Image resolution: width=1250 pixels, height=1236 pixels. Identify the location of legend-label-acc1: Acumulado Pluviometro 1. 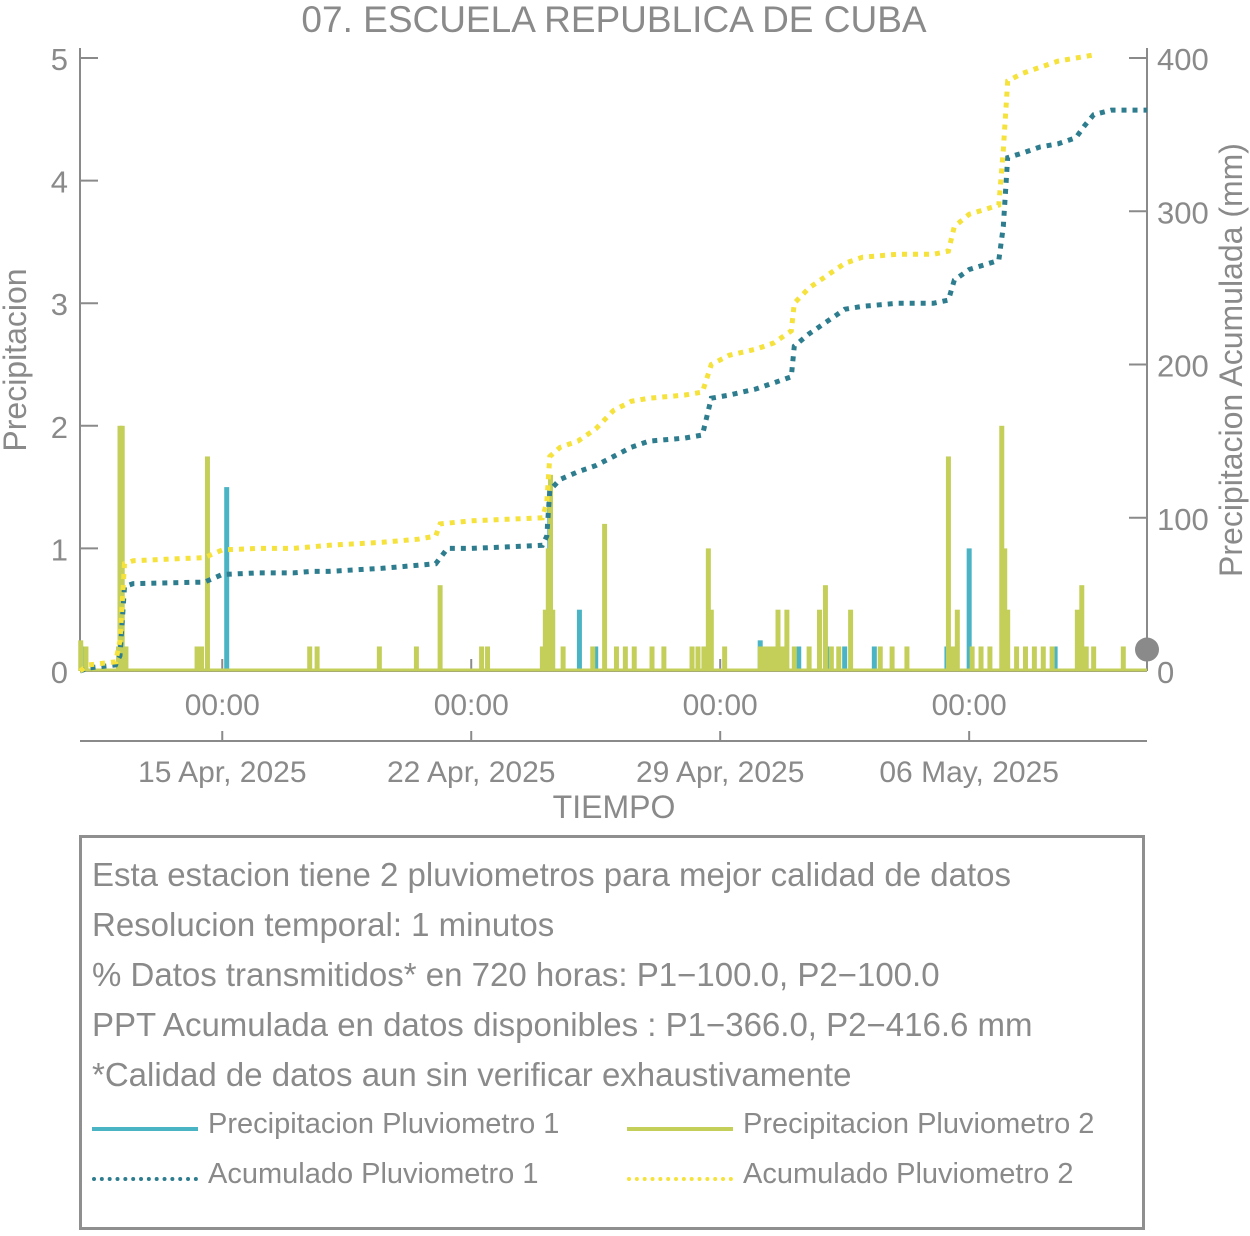
(373, 1174).